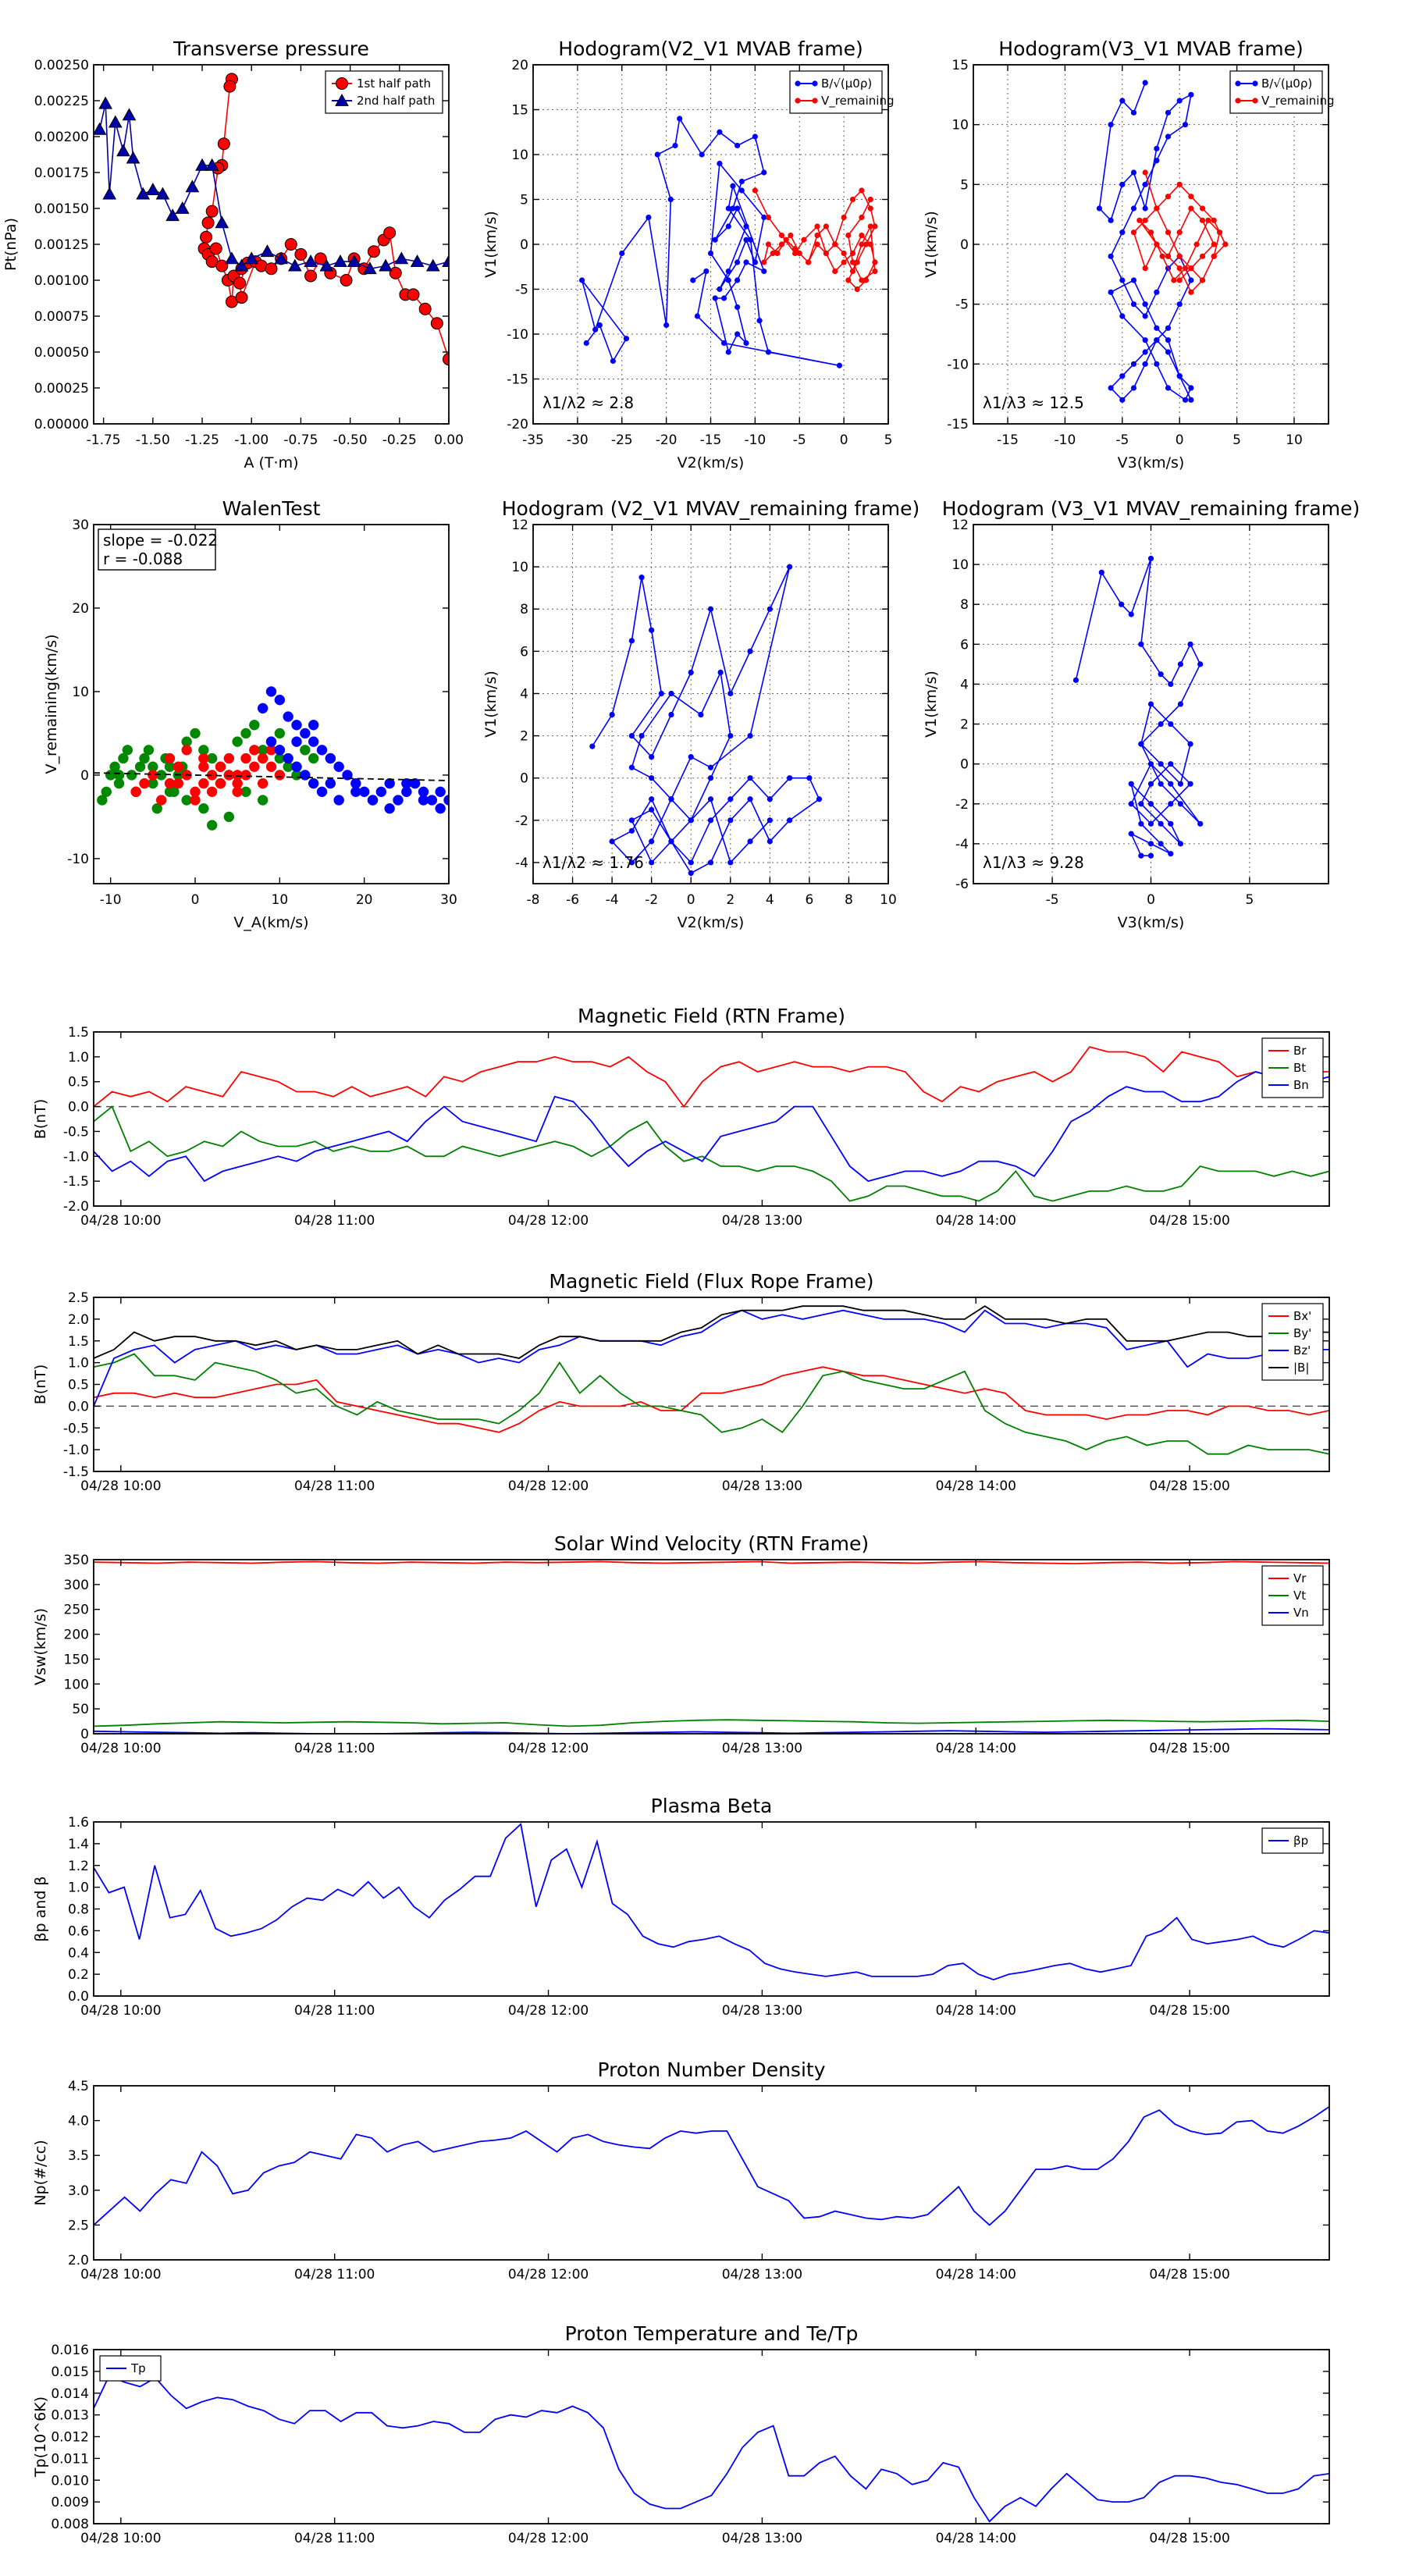 The width and height of the screenshot is (1405, 2576). What do you see at coordinates (70, 2524) in the screenshot?
I see `y-tick-label: 0.008` at bounding box center [70, 2524].